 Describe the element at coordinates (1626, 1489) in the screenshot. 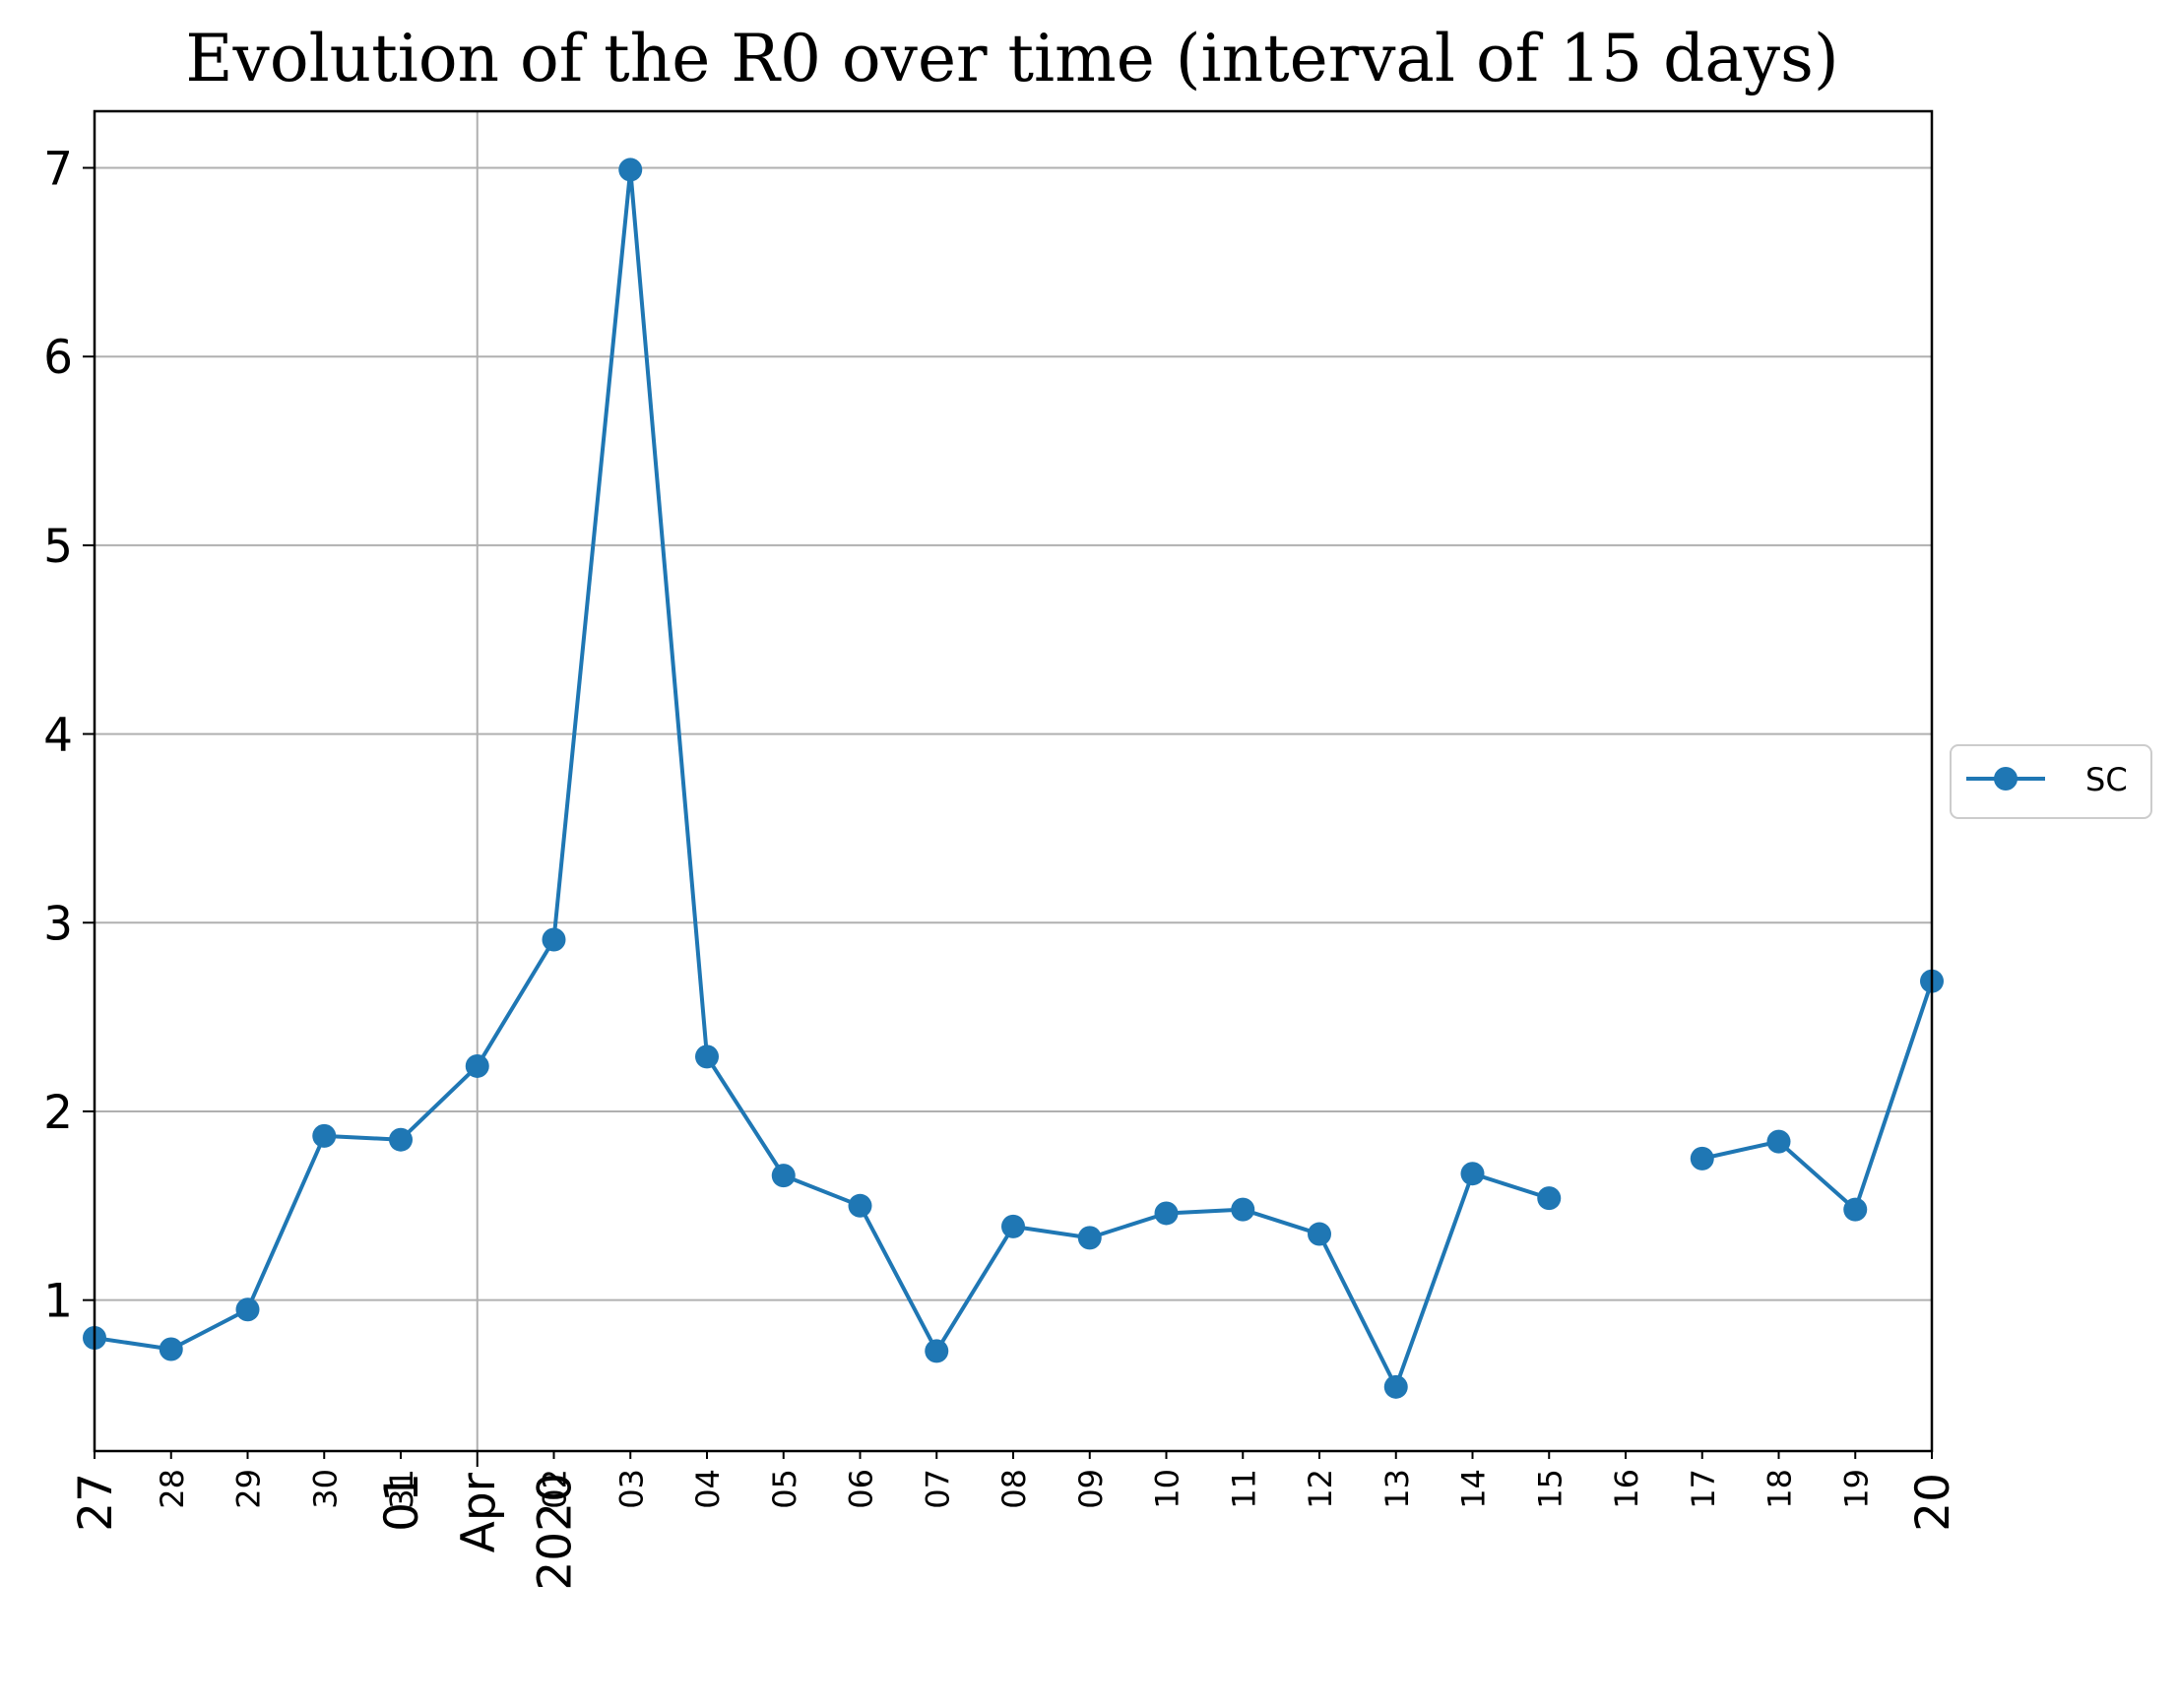

I see `x-tick-label: 16` at that location.